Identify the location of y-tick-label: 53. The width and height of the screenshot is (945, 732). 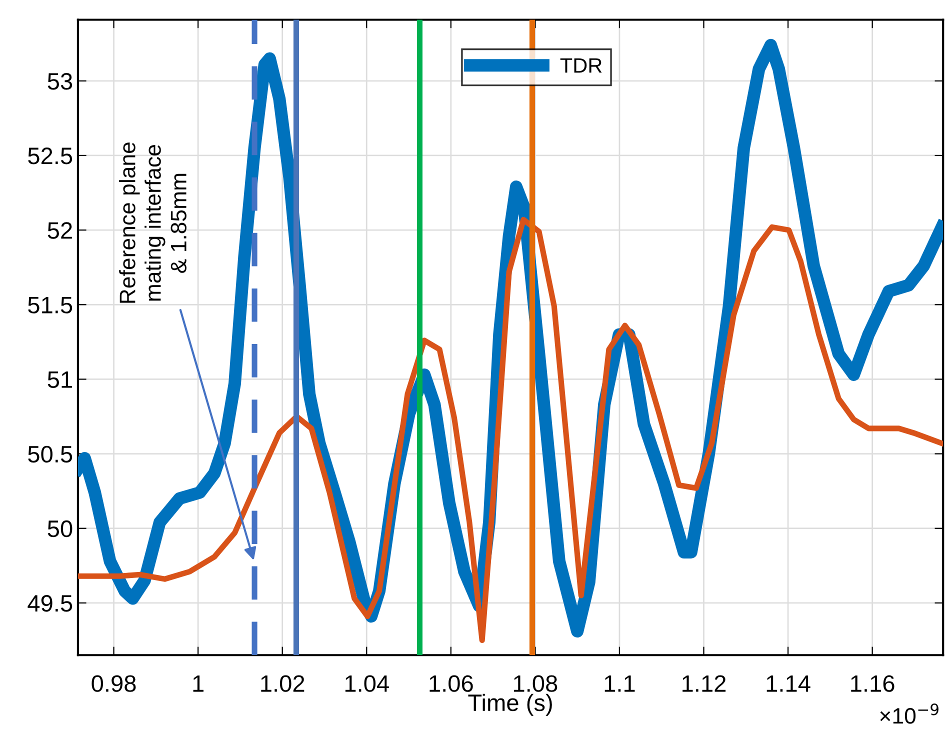
(60, 81).